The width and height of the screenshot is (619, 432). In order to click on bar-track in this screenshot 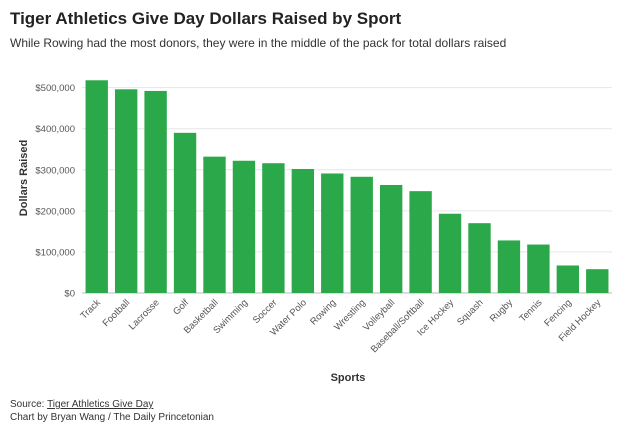, I will do `click(96, 187)`.